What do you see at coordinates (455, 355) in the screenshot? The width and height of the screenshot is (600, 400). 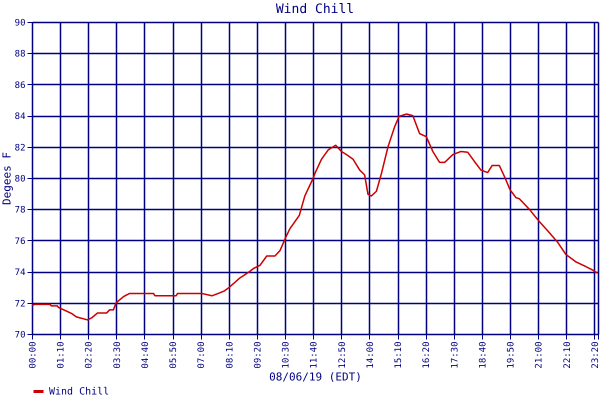 I see `x-tick-label: 17:30` at bounding box center [455, 355].